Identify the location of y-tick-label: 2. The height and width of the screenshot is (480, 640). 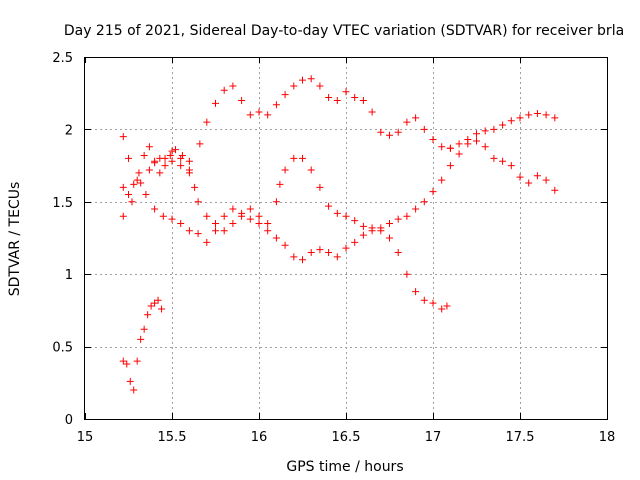
(69, 130).